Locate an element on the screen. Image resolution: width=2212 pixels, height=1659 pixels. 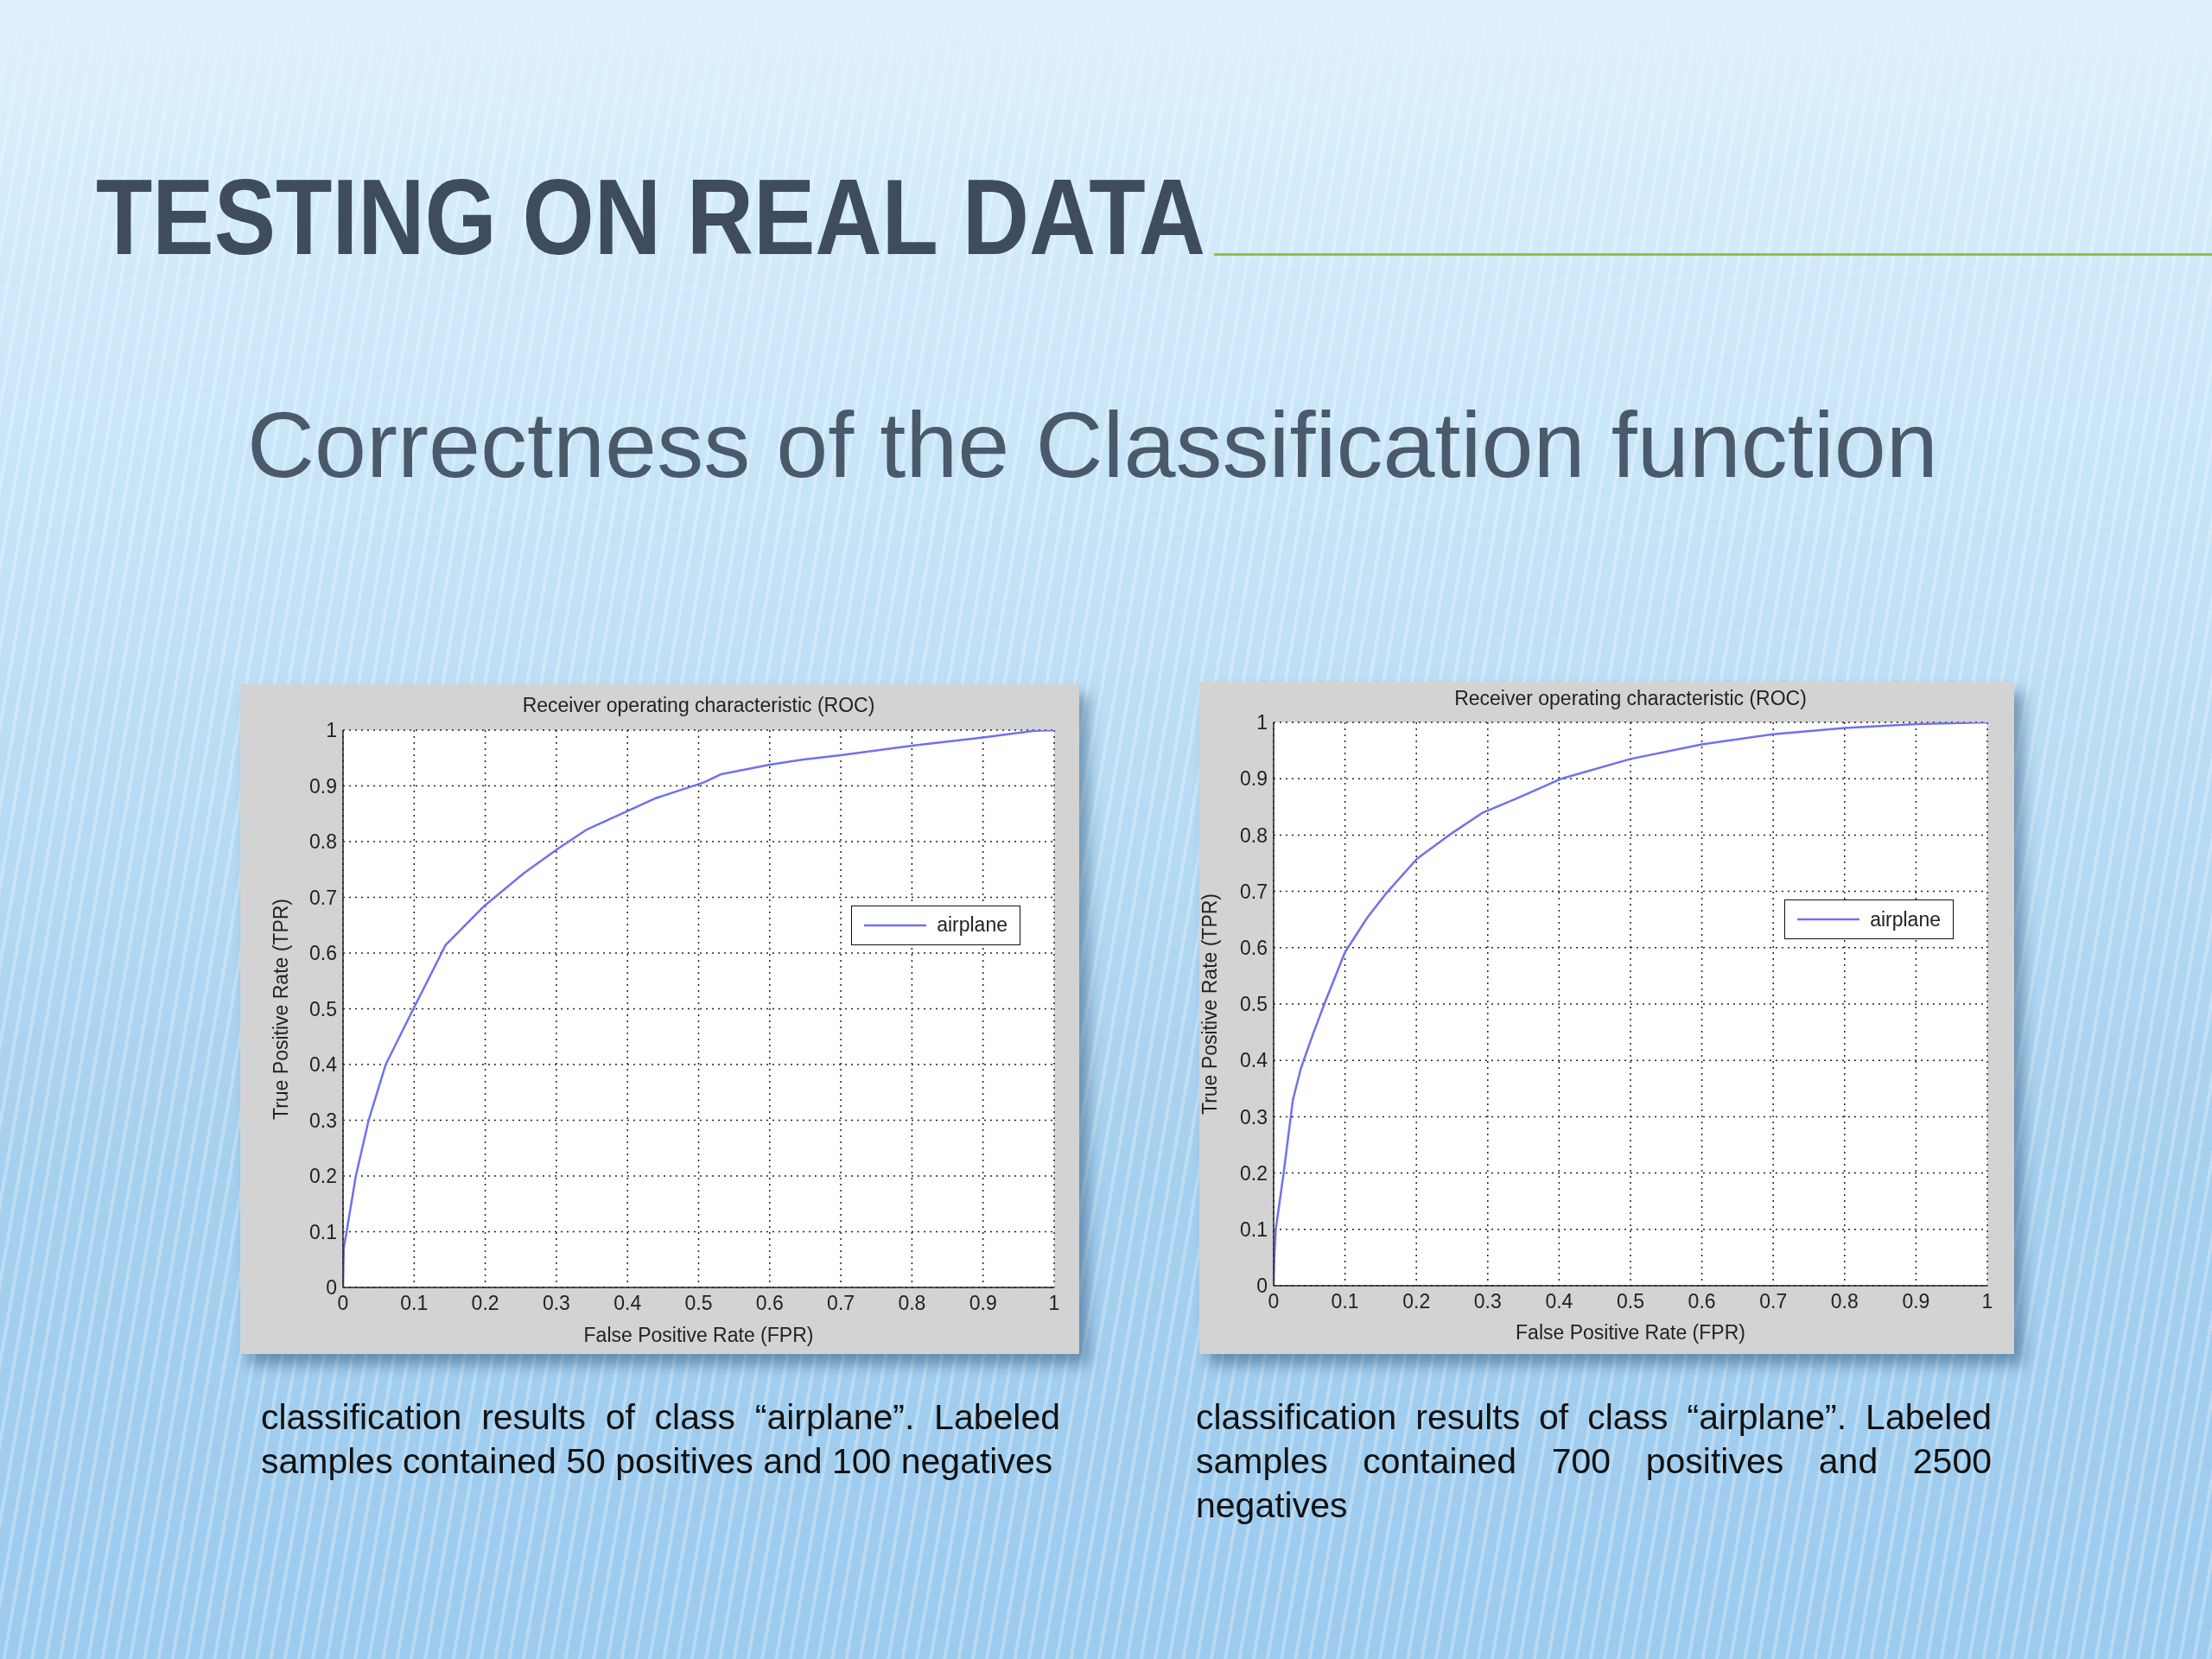
text: classification results of class “airplane”. Labeled samples contained 700 positives and 2500 negatives is located at coordinates (1594, 1461).